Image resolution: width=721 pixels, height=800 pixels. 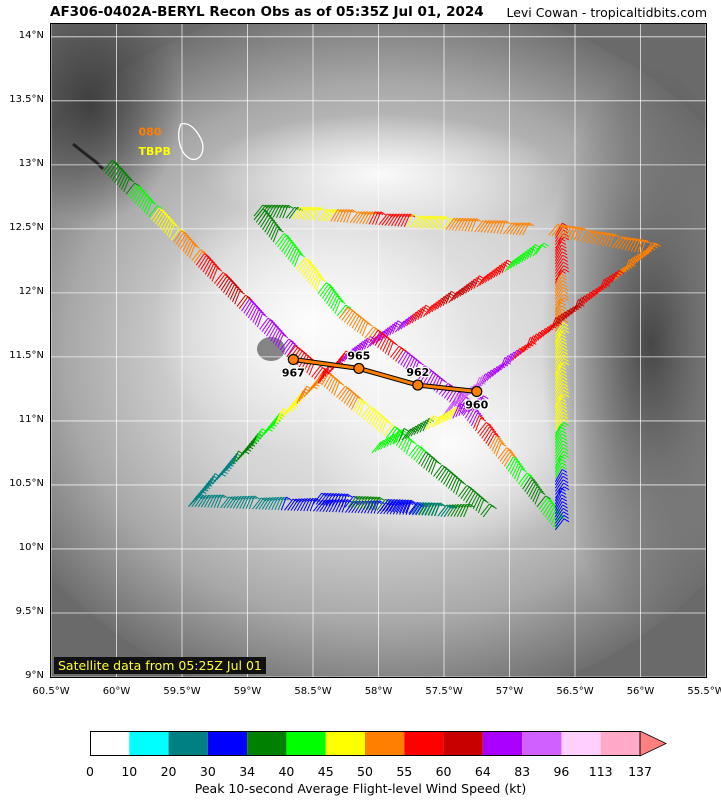 What do you see at coordinates (606, 12) in the screenshot?
I see `credit-text: Levi Cowan - tropicaltidbits.com` at bounding box center [606, 12].